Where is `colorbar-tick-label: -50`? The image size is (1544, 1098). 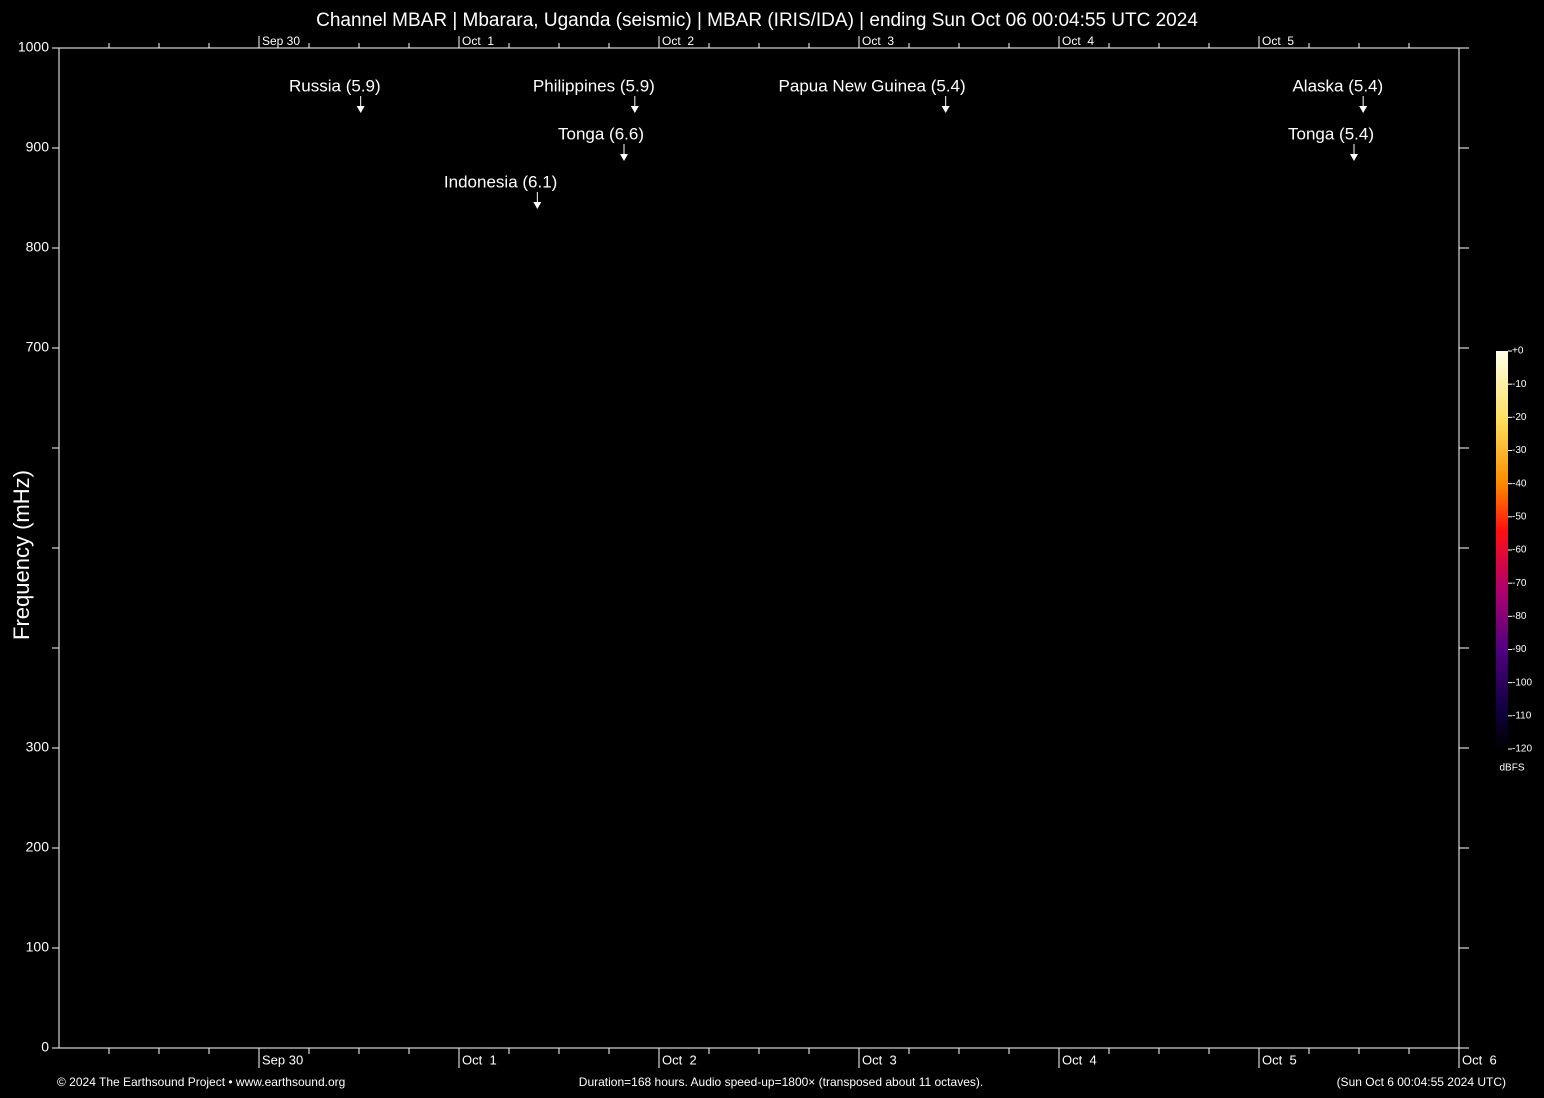 colorbar-tick-label: -50 is located at coordinates (1519, 516).